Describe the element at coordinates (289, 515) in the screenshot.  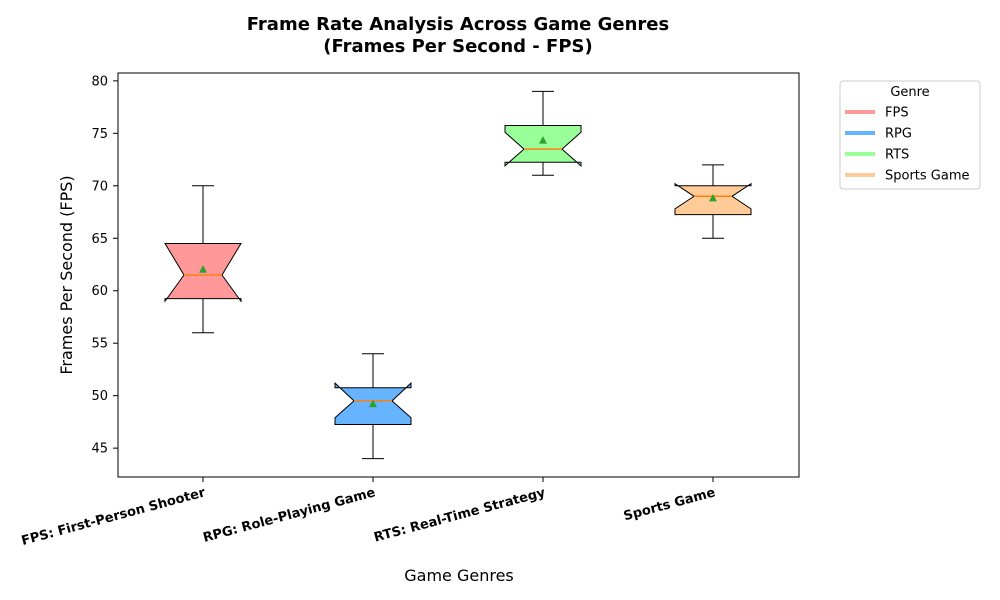
I see `x-tick-label: RPG: Role-Playing Game` at that location.